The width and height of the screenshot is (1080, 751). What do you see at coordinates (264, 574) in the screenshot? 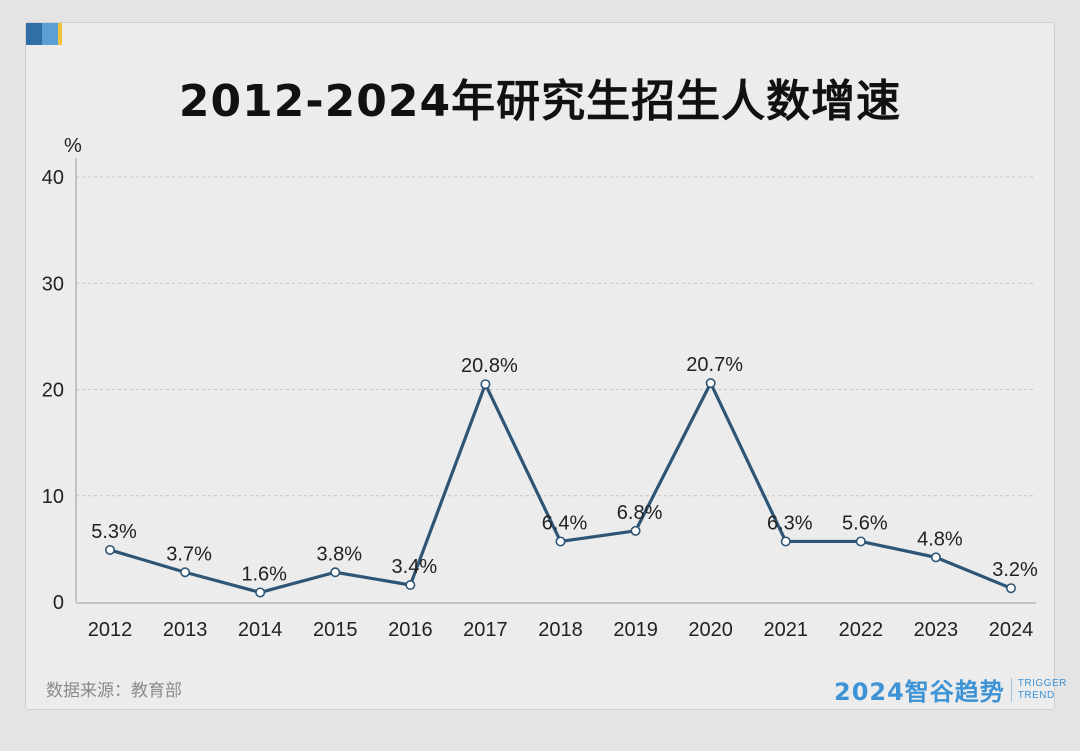
I see `data-label: 1.6%` at bounding box center [264, 574].